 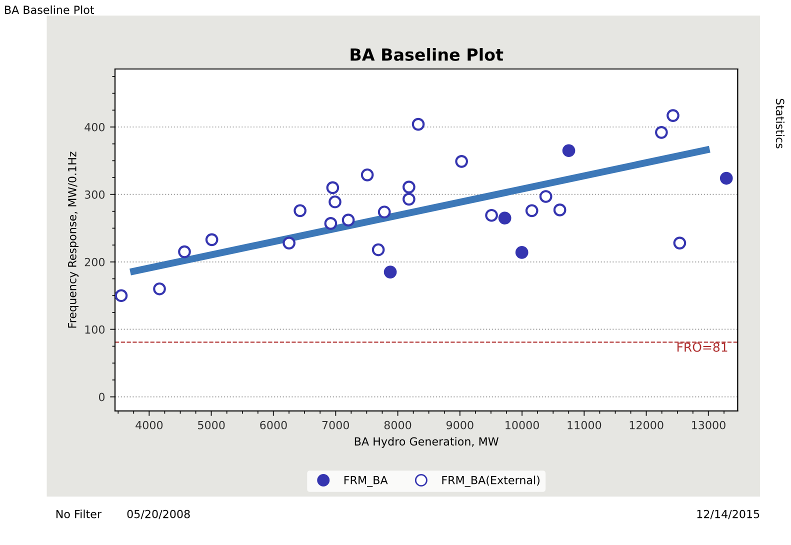 I want to click on x-tick-label: 9000, so click(x=460, y=425).